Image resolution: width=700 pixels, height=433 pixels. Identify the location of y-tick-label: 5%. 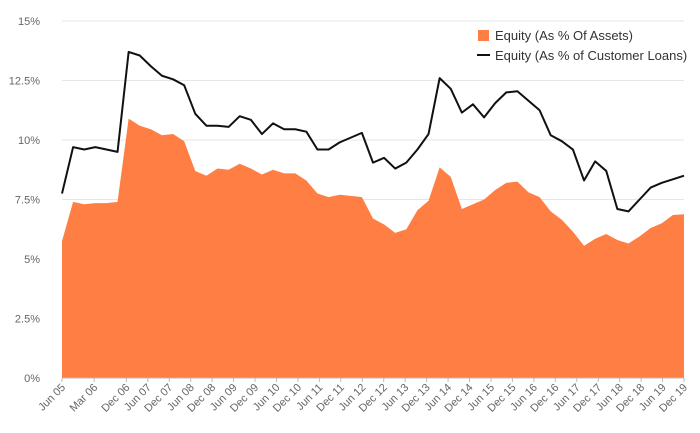
(32, 260).